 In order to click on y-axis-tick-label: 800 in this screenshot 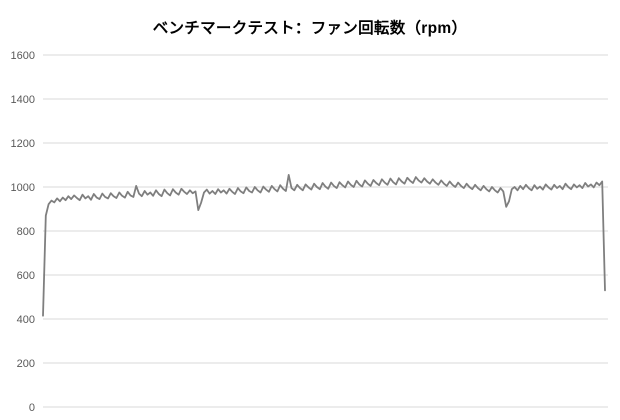, I will do `click(26, 232)`.